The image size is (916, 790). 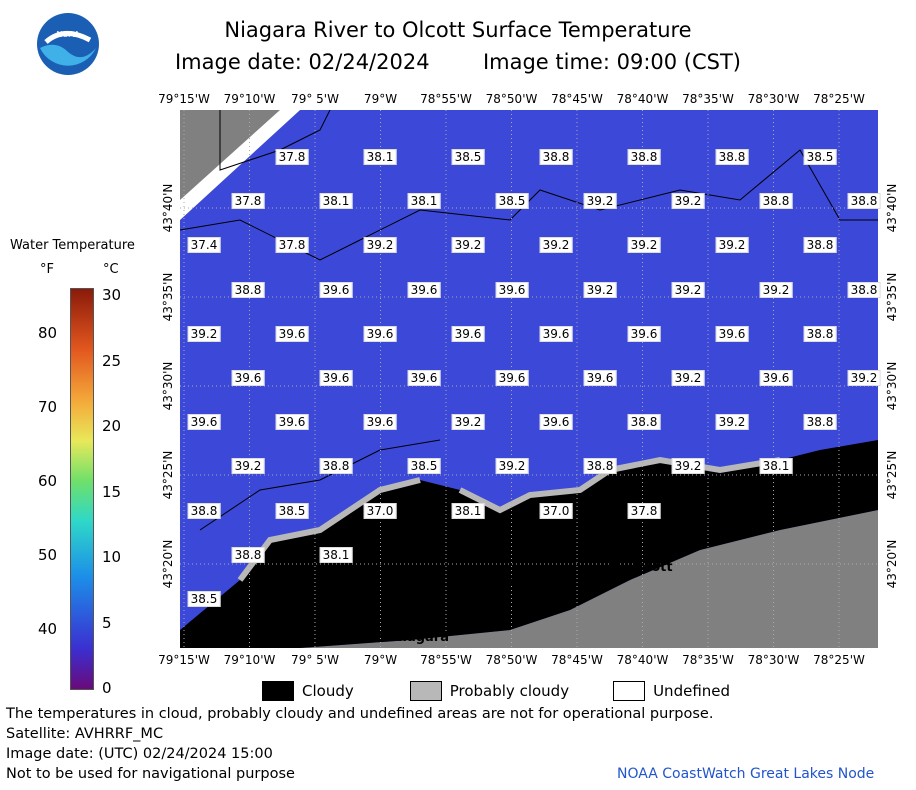 What do you see at coordinates (328, 691) in the screenshot?
I see `cloudy-label: Cloudy` at bounding box center [328, 691].